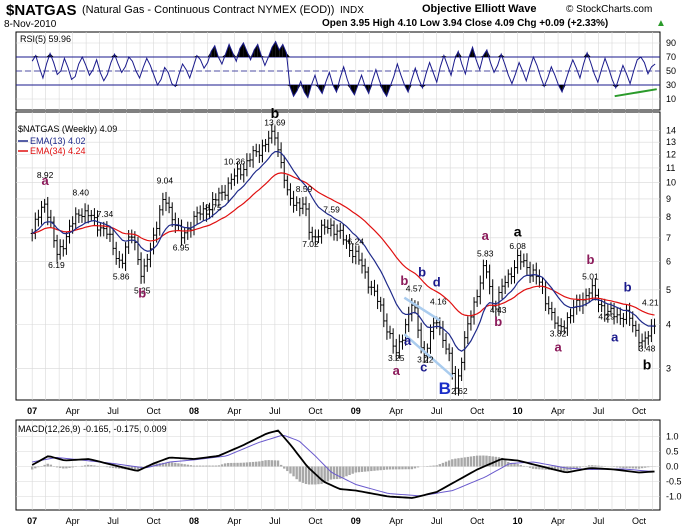  What do you see at coordinates (639, 521) in the screenshot?
I see `x-axis-label: Oct` at bounding box center [639, 521].